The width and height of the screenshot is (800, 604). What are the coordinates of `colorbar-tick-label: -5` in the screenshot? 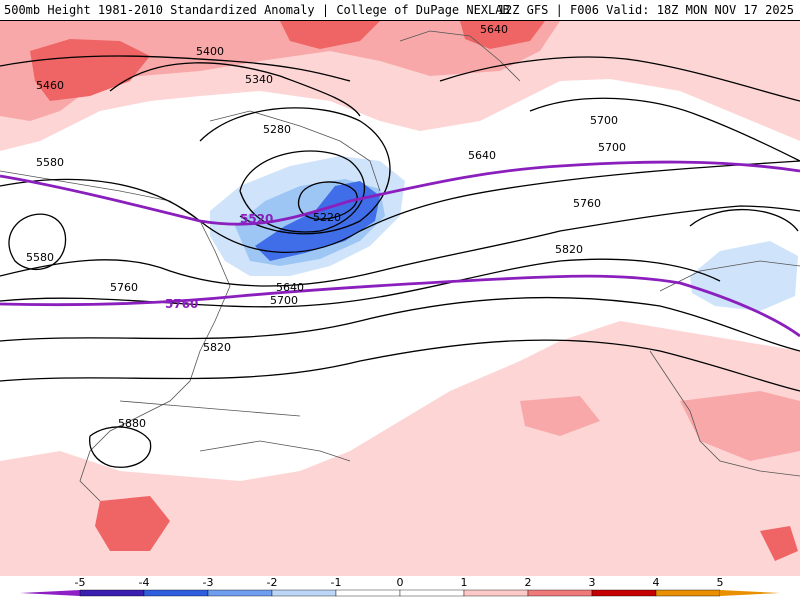 It's located at (80, 582).